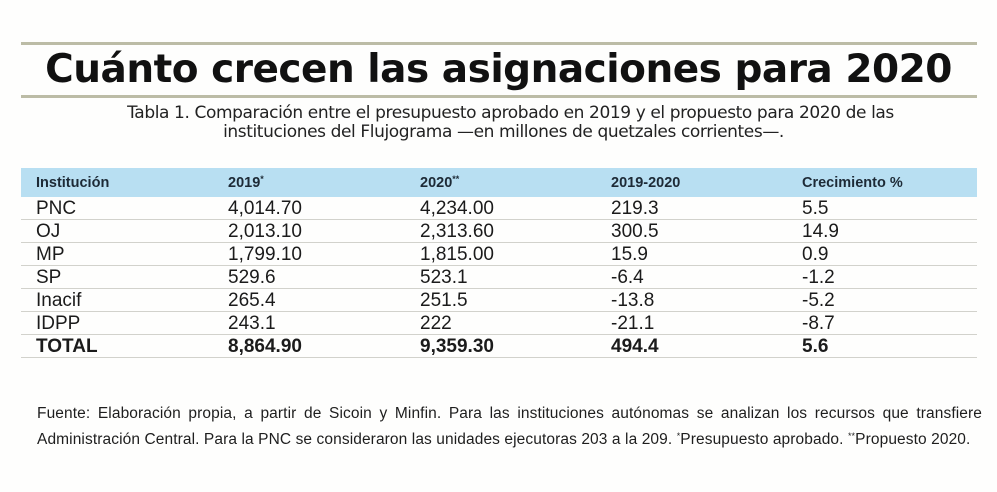 Image resolution: width=997 pixels, height=492 pixels. What do you see at coordinates (691, 346) in the screenshot?
I see `total-difference: 494.4` at bounding box center [691, 346].